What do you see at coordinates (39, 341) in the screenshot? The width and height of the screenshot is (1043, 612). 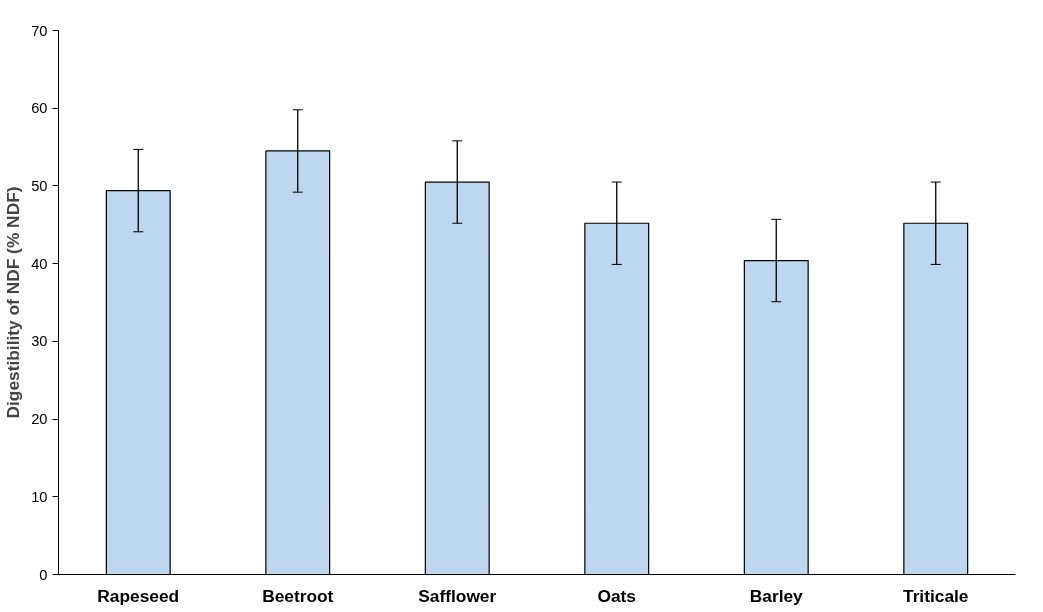 I see `y-tick-label: 30` at bounding box center [39, 341].